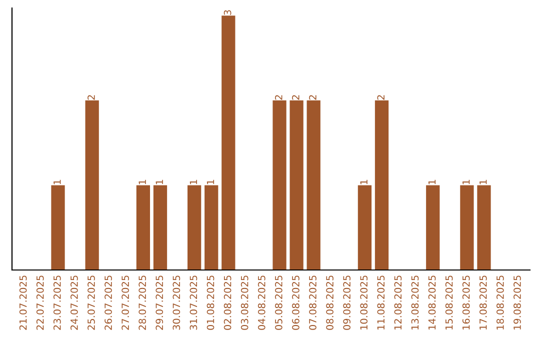  I want to click on x-tick-label: 13.08.2025, so click(415, 303).